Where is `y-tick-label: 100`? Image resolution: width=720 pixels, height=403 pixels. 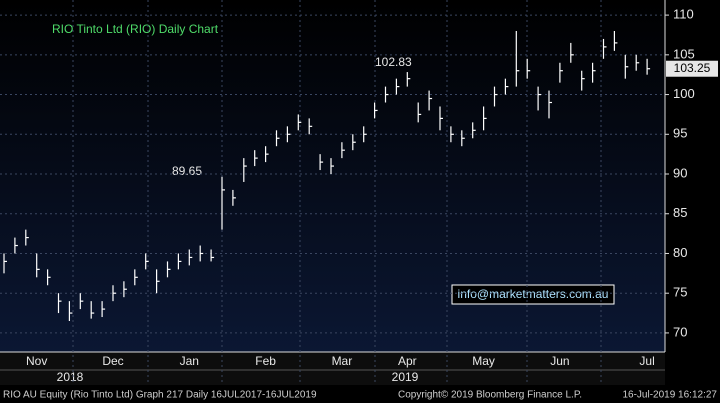 y-tick-label: 100 is located at coordinates (684, 93).